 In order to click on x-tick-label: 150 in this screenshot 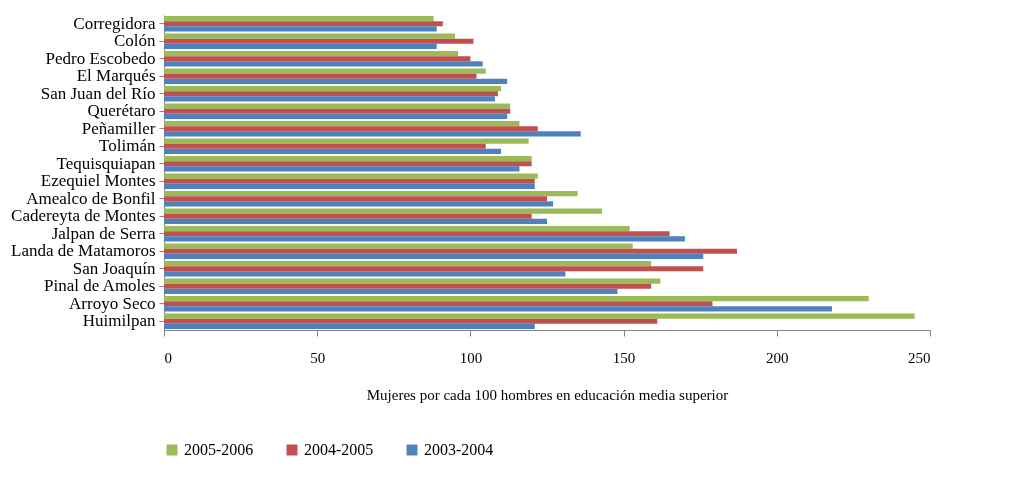, I will do `click(624, 357)`.